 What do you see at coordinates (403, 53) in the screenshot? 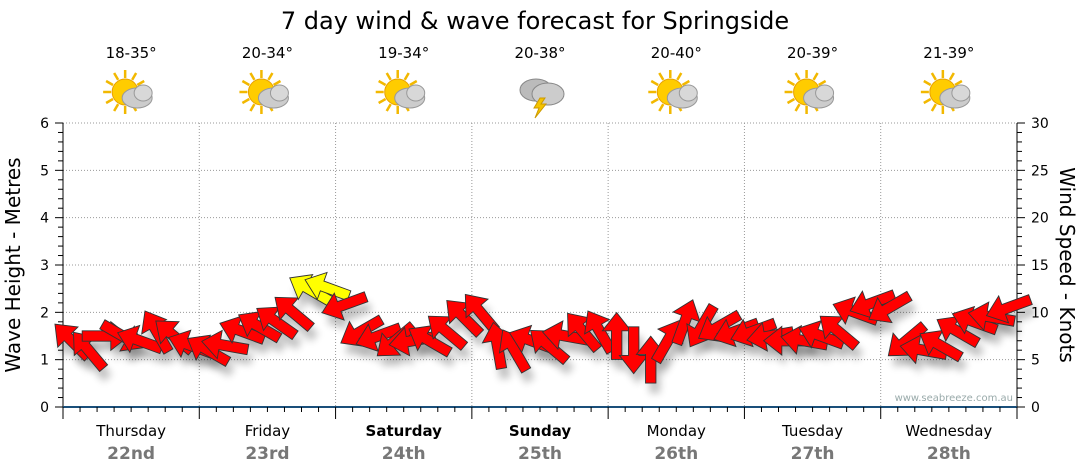
I see `temperature-range: 19-34°` at bounding box center [403, 53].